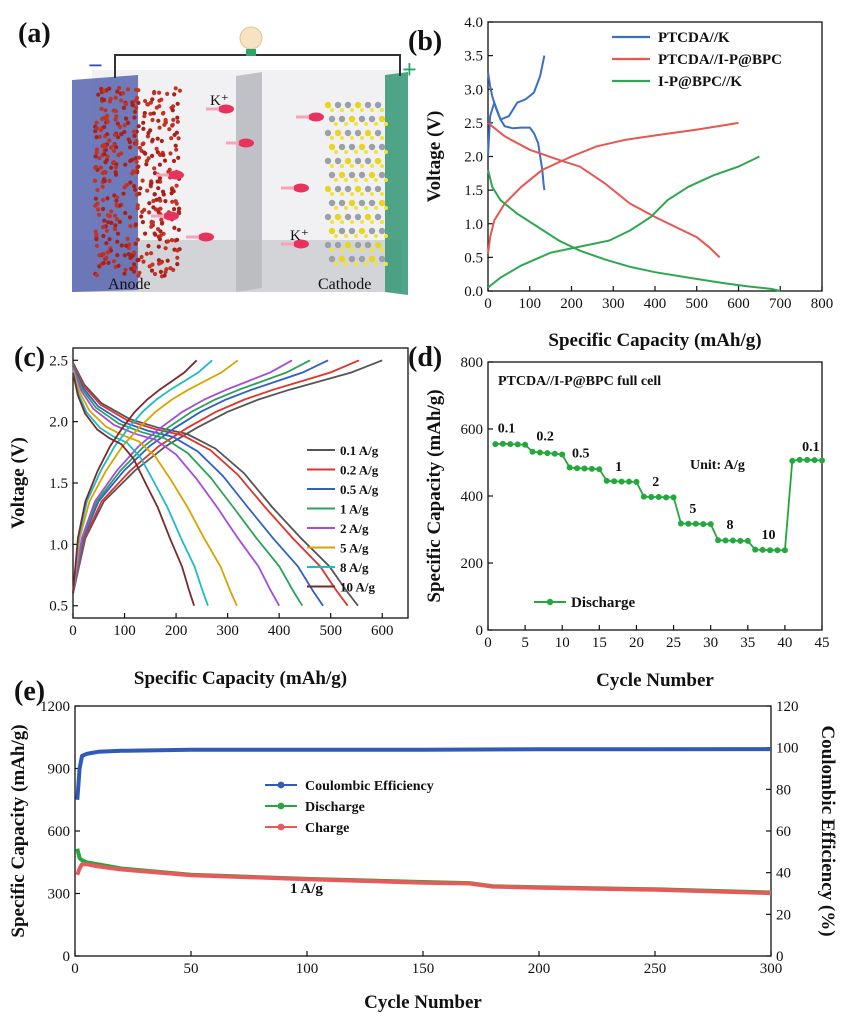 The height and width of the screenshot is (1023, 859). What do you see at coordinates (210, 485) in the screenshot?
I see `discharge-curve` at bounding box center [210, 485].